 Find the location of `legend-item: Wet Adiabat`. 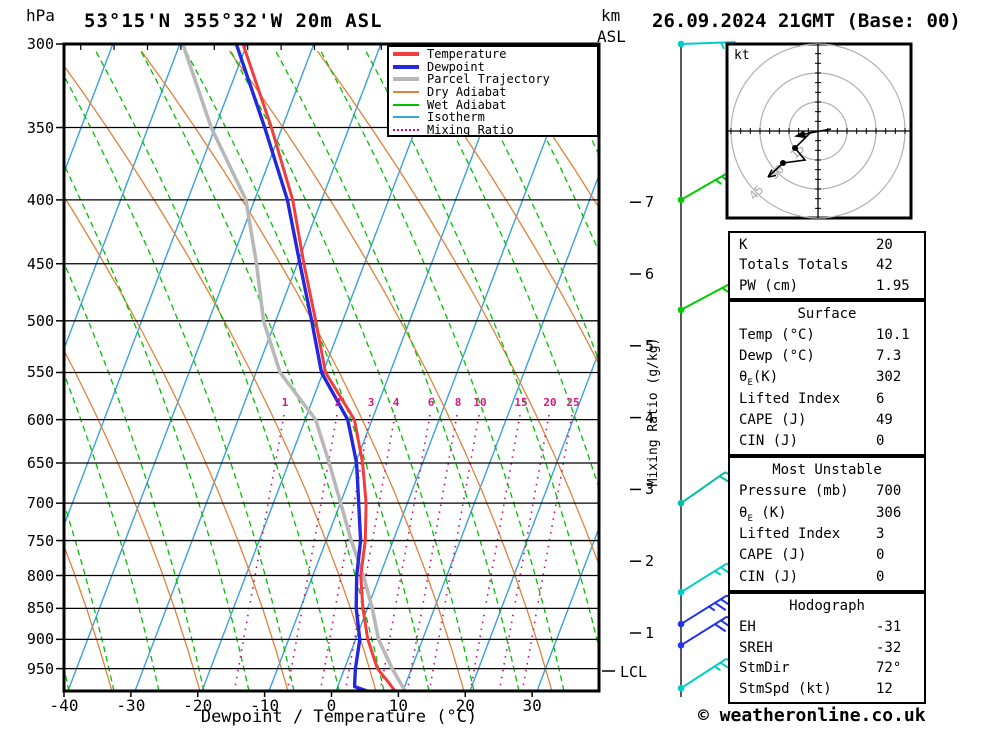

legend-item: Wet Adiabat is located at coordinates (495, 104).